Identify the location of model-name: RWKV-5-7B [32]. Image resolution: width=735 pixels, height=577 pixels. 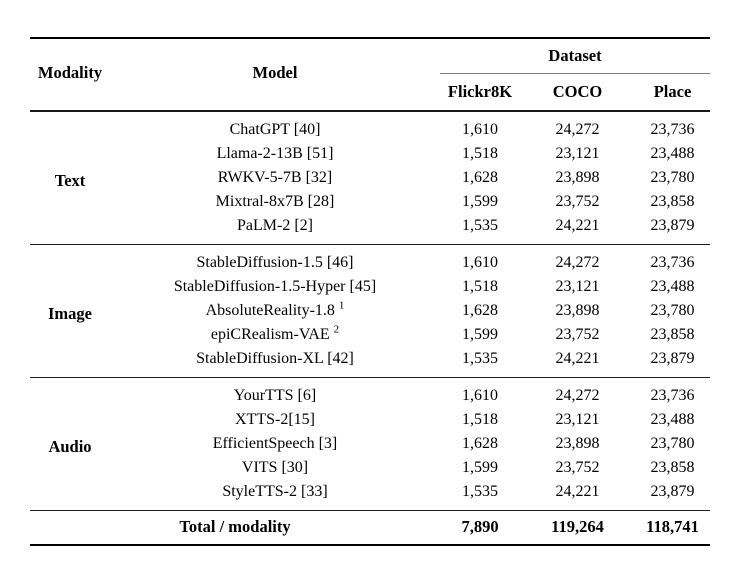
(275, 177).